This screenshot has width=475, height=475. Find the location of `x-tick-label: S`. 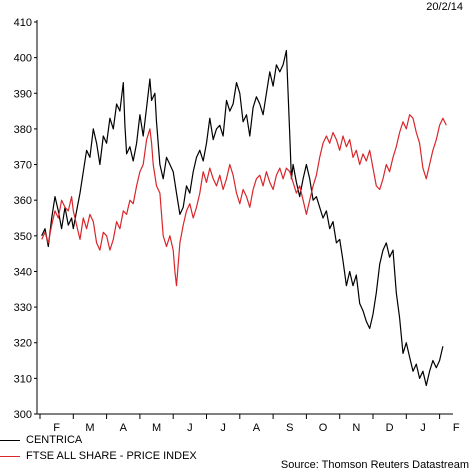

x-tick-label: S is located at coordinates (289, 428).